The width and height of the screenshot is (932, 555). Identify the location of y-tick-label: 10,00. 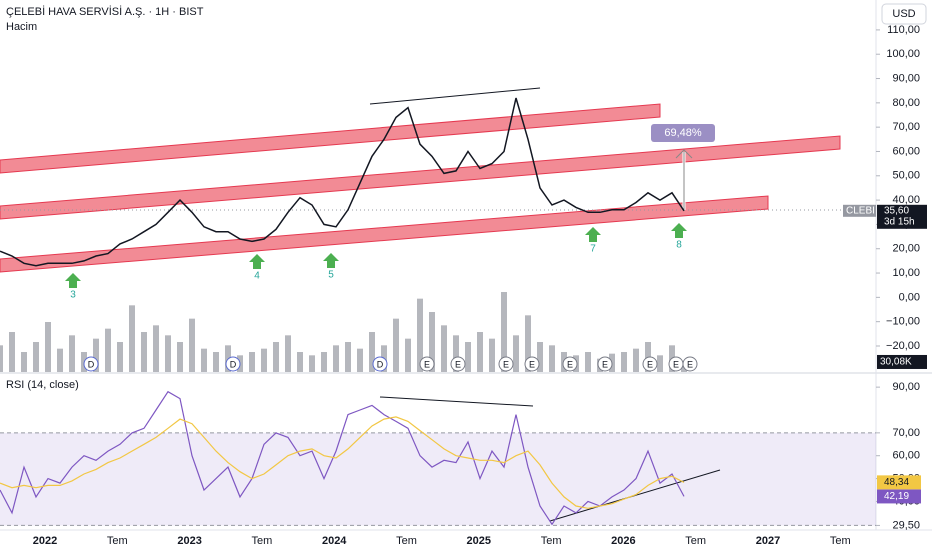
(906, 273).